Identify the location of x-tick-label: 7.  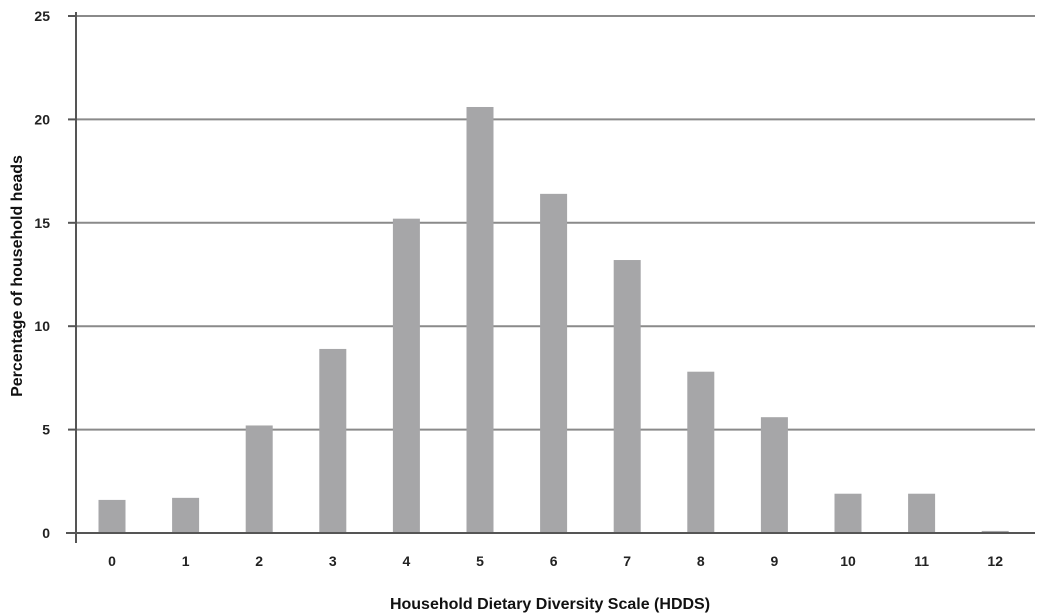
(627, 561).